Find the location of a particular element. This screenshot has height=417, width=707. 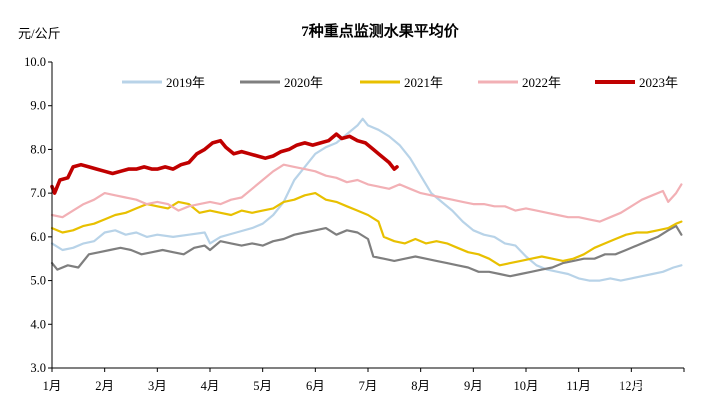

legend-label: 2019年 is located at coordinates (185, 82).